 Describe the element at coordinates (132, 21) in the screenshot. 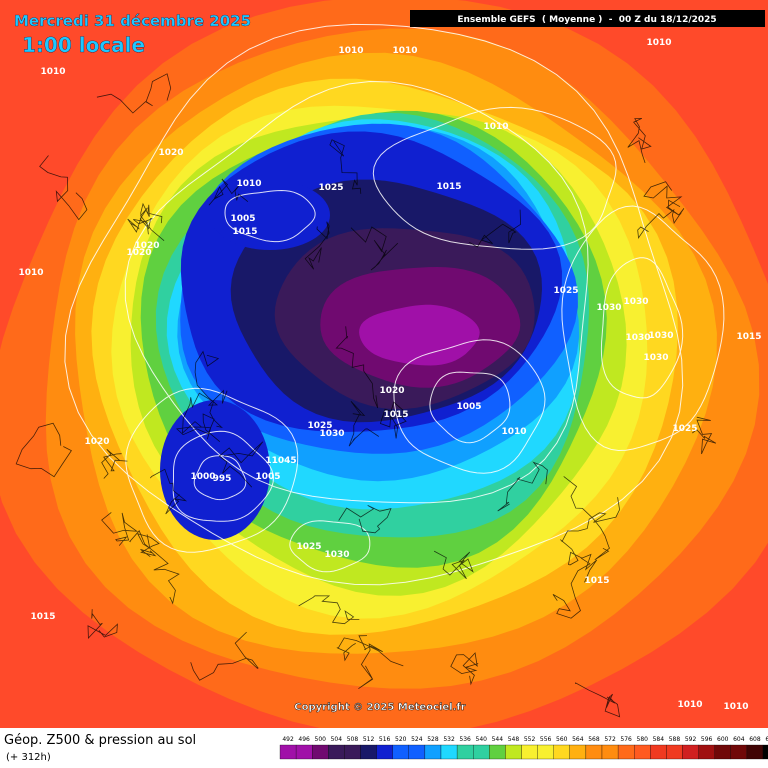

I see `date-label: Mercredi 31 décembre 2025` at that location.